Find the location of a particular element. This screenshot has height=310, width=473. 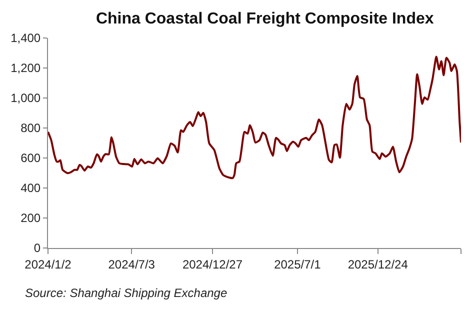

y-tick-label: 1,000 is located at coordinates (25, 98).